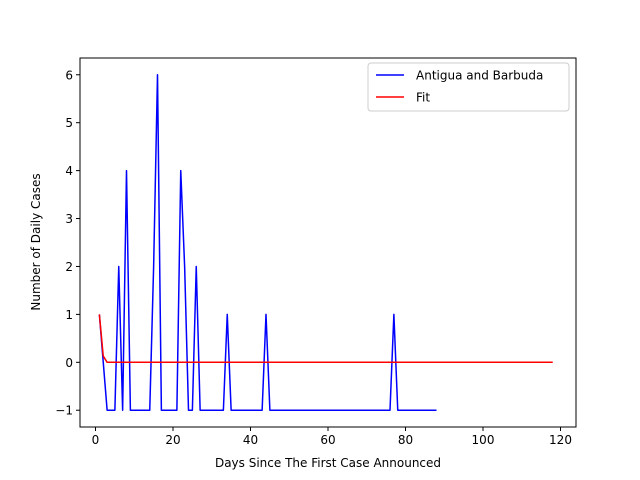 The height and width of the screenshot is (480, 640). Describe the element at coordinates (327, 440) in the screenshot. I see `x-tick-label: 60` at that location.